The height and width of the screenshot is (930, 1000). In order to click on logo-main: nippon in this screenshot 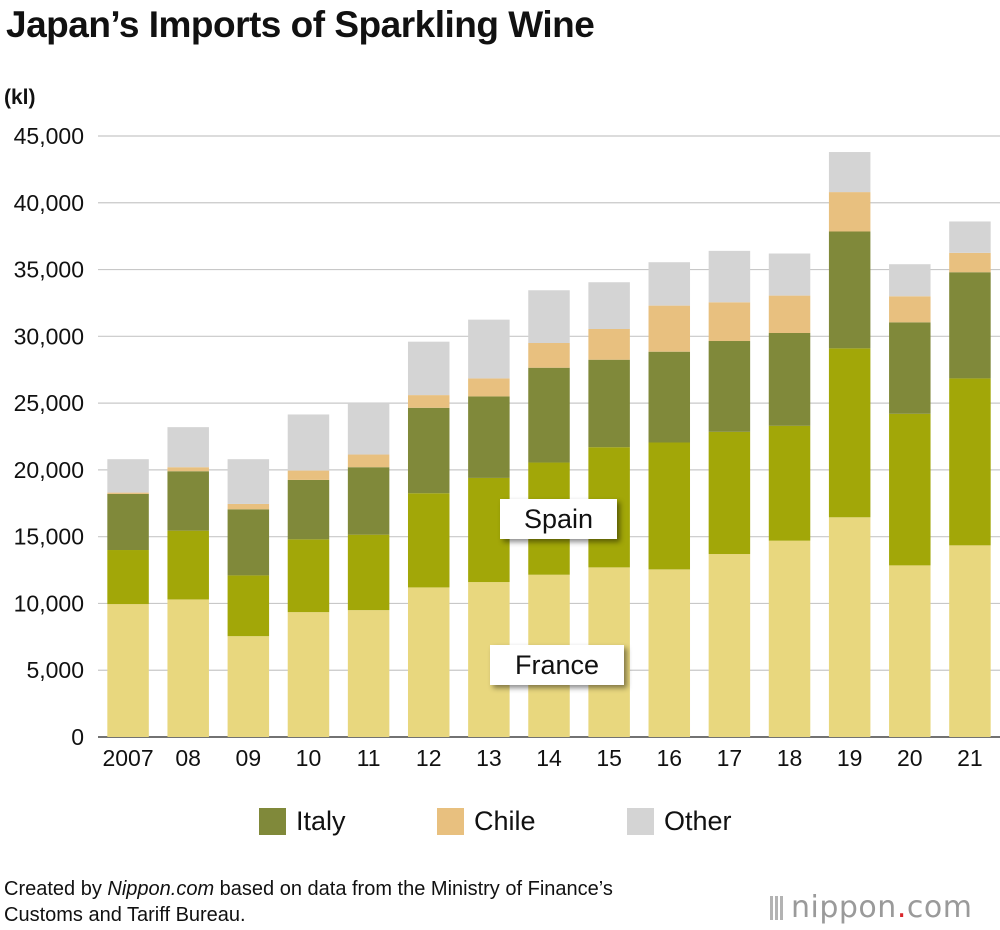, I will do `click(844, 907)`.